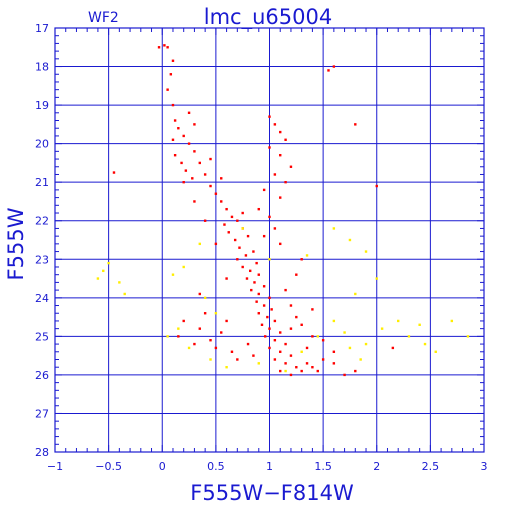 Image resolution: width=512 pixels, height=512 pixels. What do you see at coordinates (484, 466) in the screenshot?
I see `x-tick-label: 3` at bounding box center [484, 466].